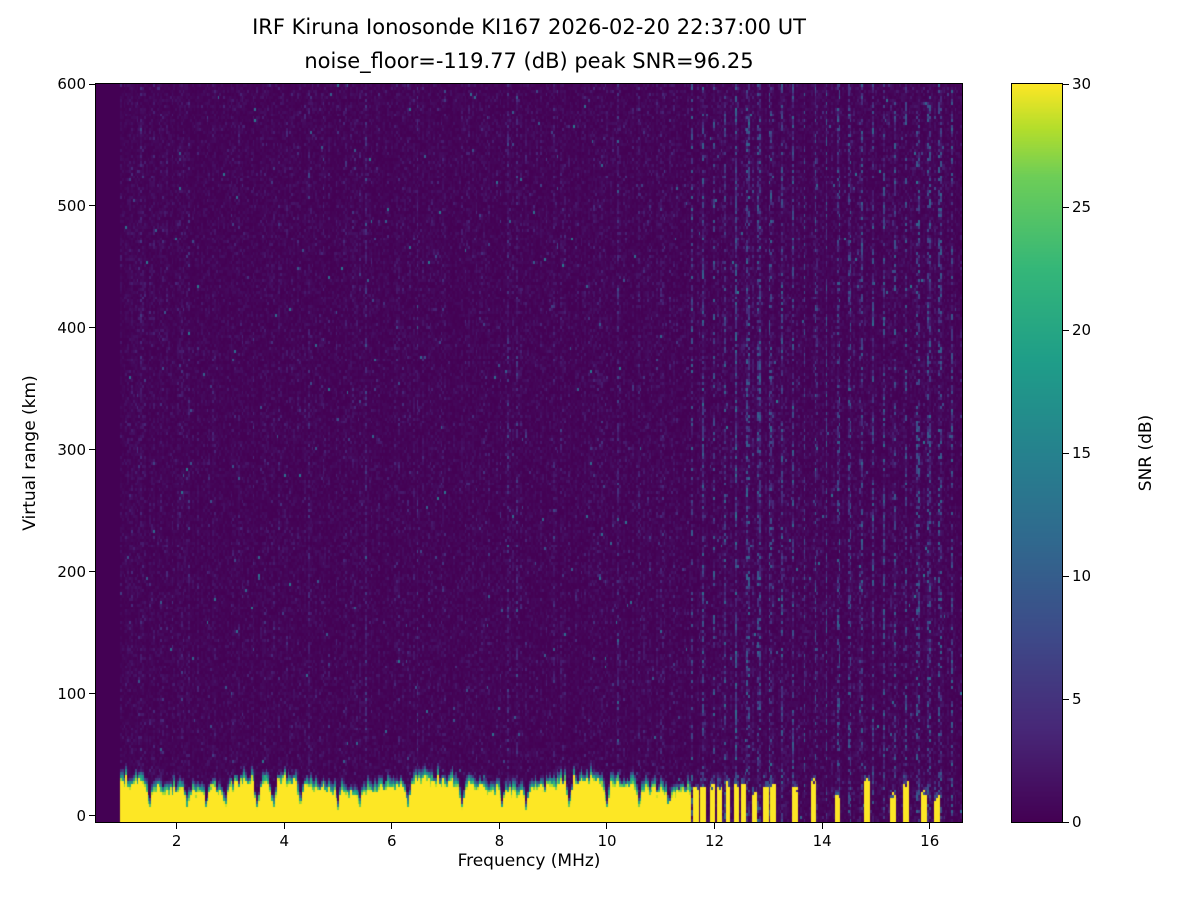 This screenshot has width=1200, height=900. Describe the element at coordinates (81, 815) in the screenshot. I see `y-tick-label: 0` at that location.